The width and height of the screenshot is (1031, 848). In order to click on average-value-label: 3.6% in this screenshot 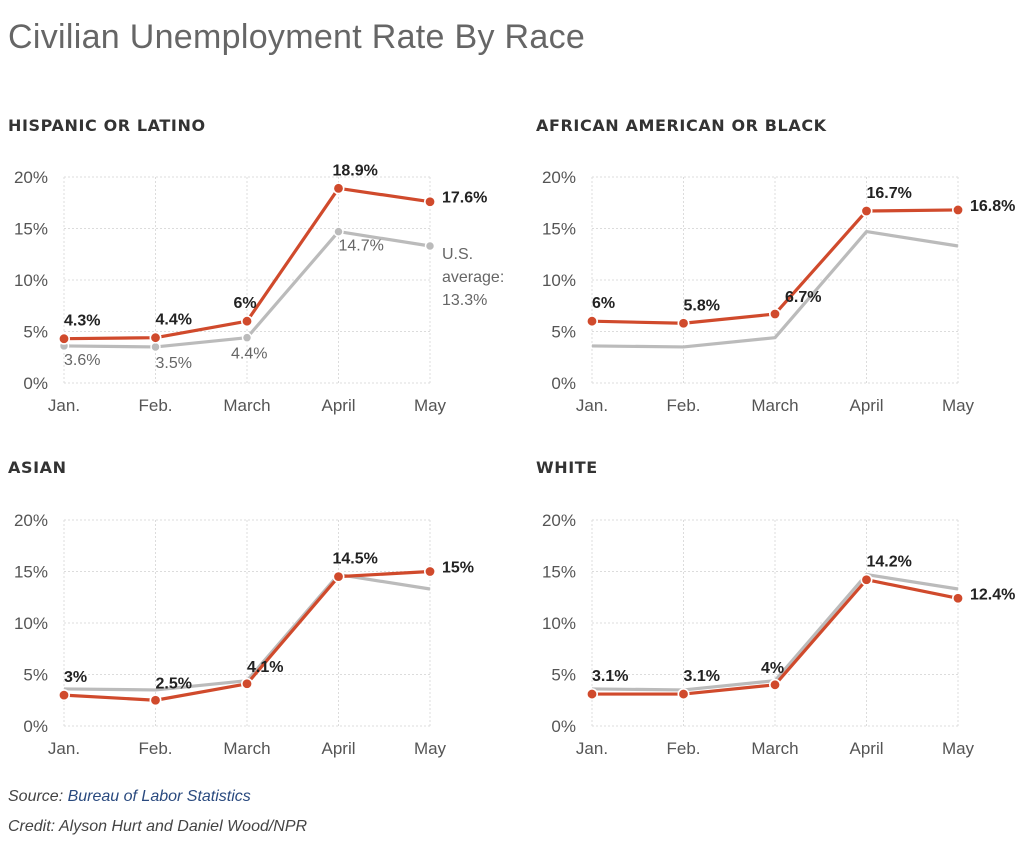, I will do `click(82, 360)`.